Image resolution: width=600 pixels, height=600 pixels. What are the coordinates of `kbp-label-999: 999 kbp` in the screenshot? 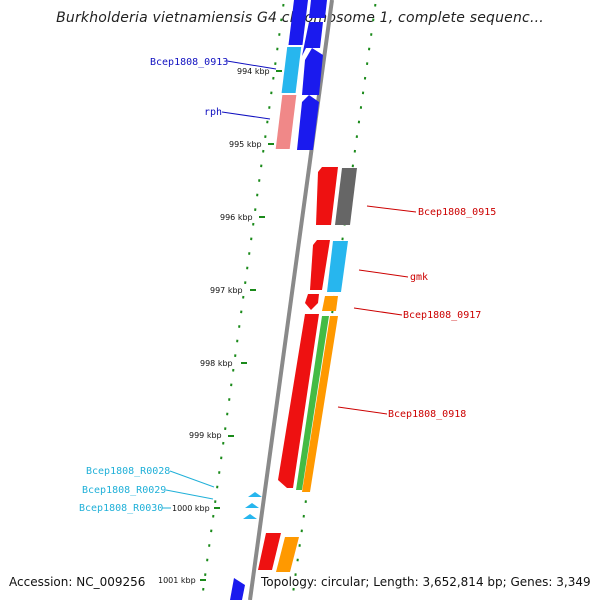 It's located at (205, 435).